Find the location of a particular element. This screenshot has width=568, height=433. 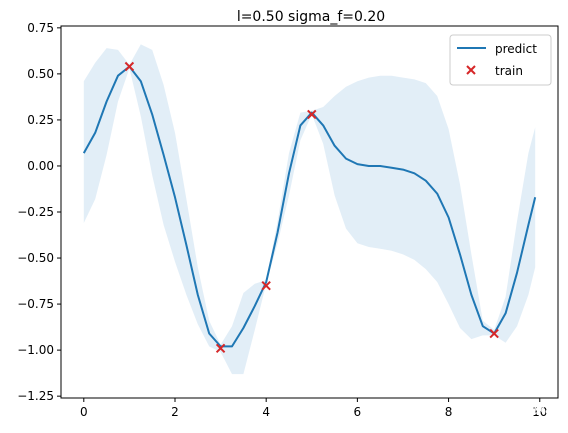

chart-title: l=0.50 sigma_f=0.20 is located at coordinates (311, 17).